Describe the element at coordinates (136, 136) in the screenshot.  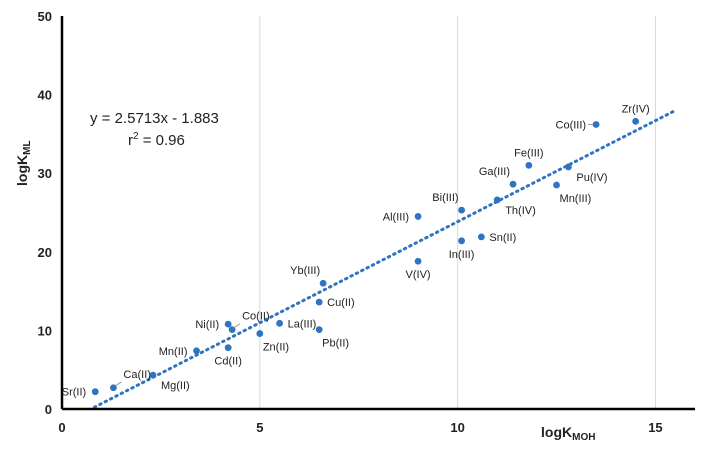
I see `r-squared-exponent: 2` at that location.